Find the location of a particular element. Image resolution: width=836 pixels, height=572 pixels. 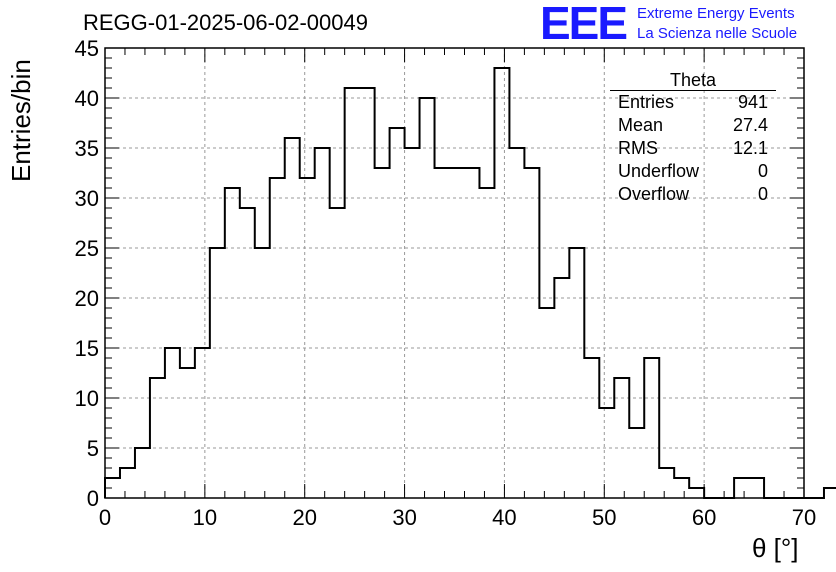

x-tick-label: 40 is located at coordinates (504, 517).